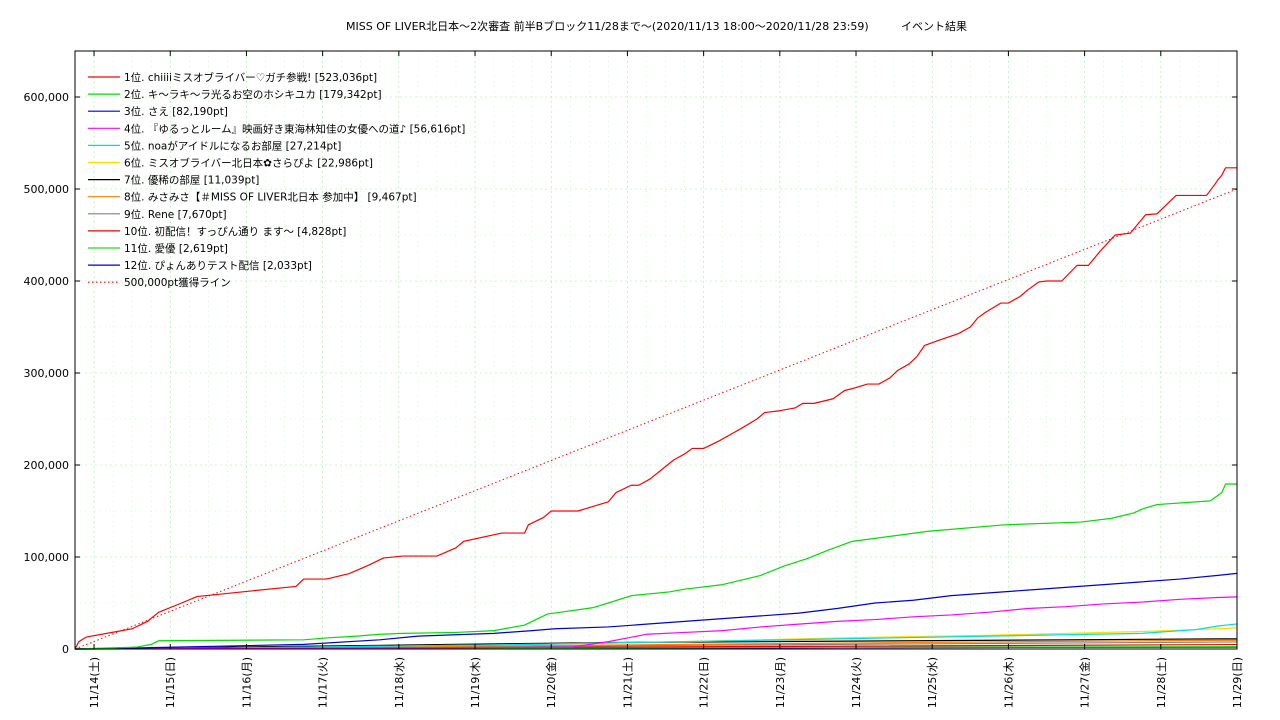 The height and width of the screenshot is (720, 1280). Describe the element at coordinates (551, 682) in the screenshot. I see `x-tick-label: 11/20(金)` at that location.